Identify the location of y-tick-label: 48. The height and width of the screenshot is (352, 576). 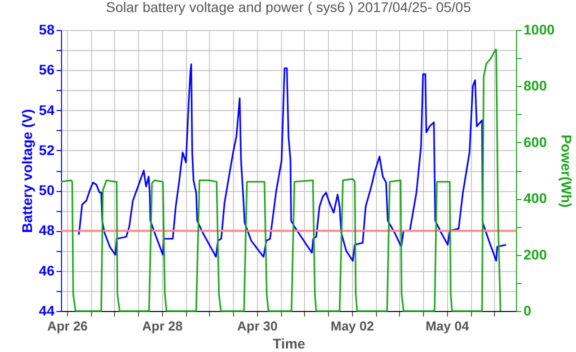
(46, 230).